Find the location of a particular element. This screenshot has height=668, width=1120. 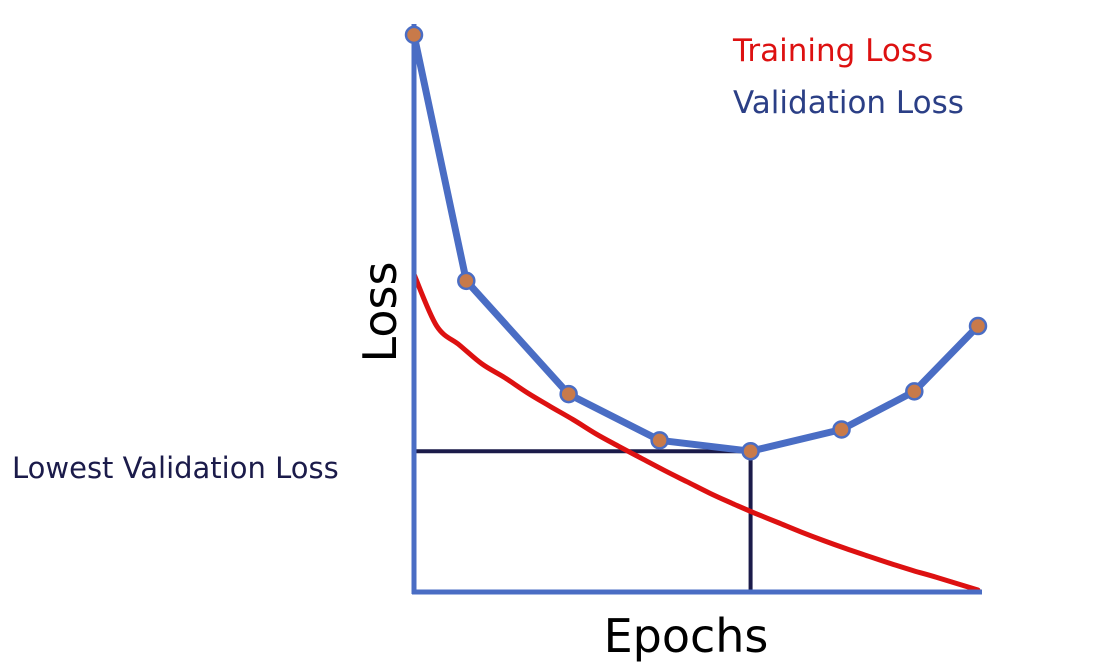

lowest-loss-guides is located at coordinates (583, 520).